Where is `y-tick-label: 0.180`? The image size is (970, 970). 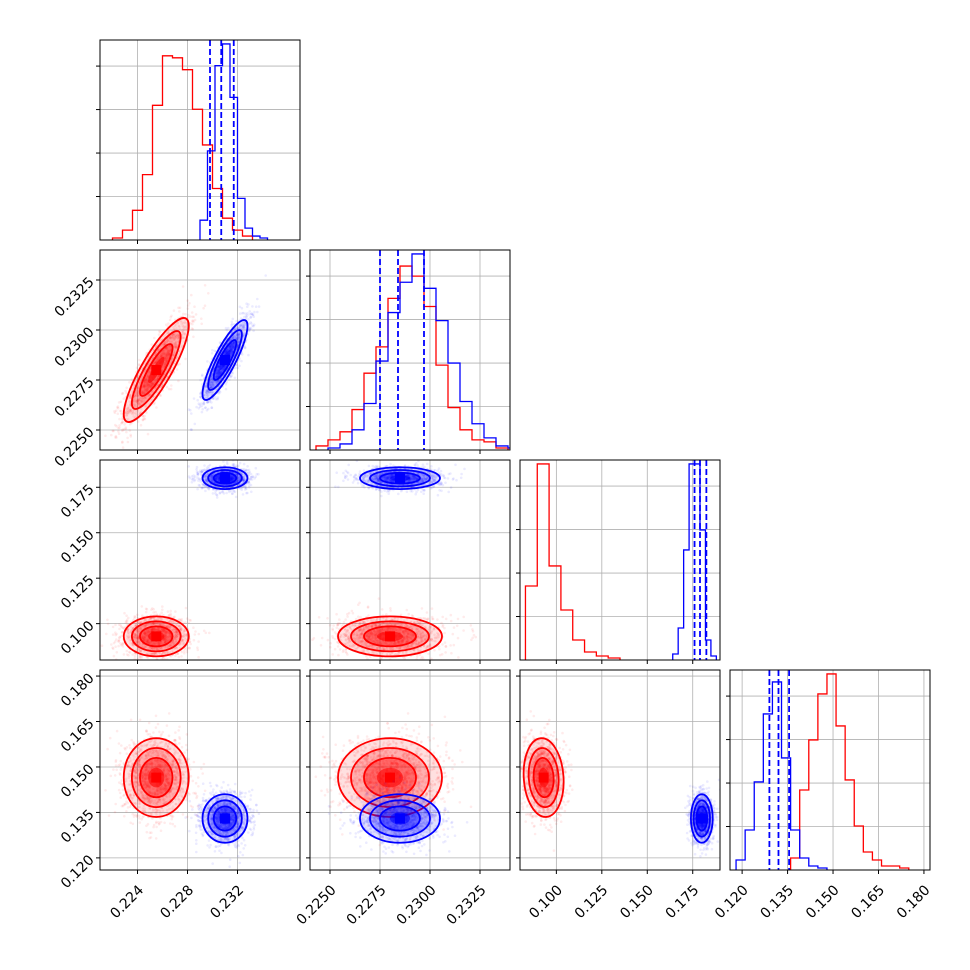
y-tick-label: 0.180 is located at coordinates (78, 690).